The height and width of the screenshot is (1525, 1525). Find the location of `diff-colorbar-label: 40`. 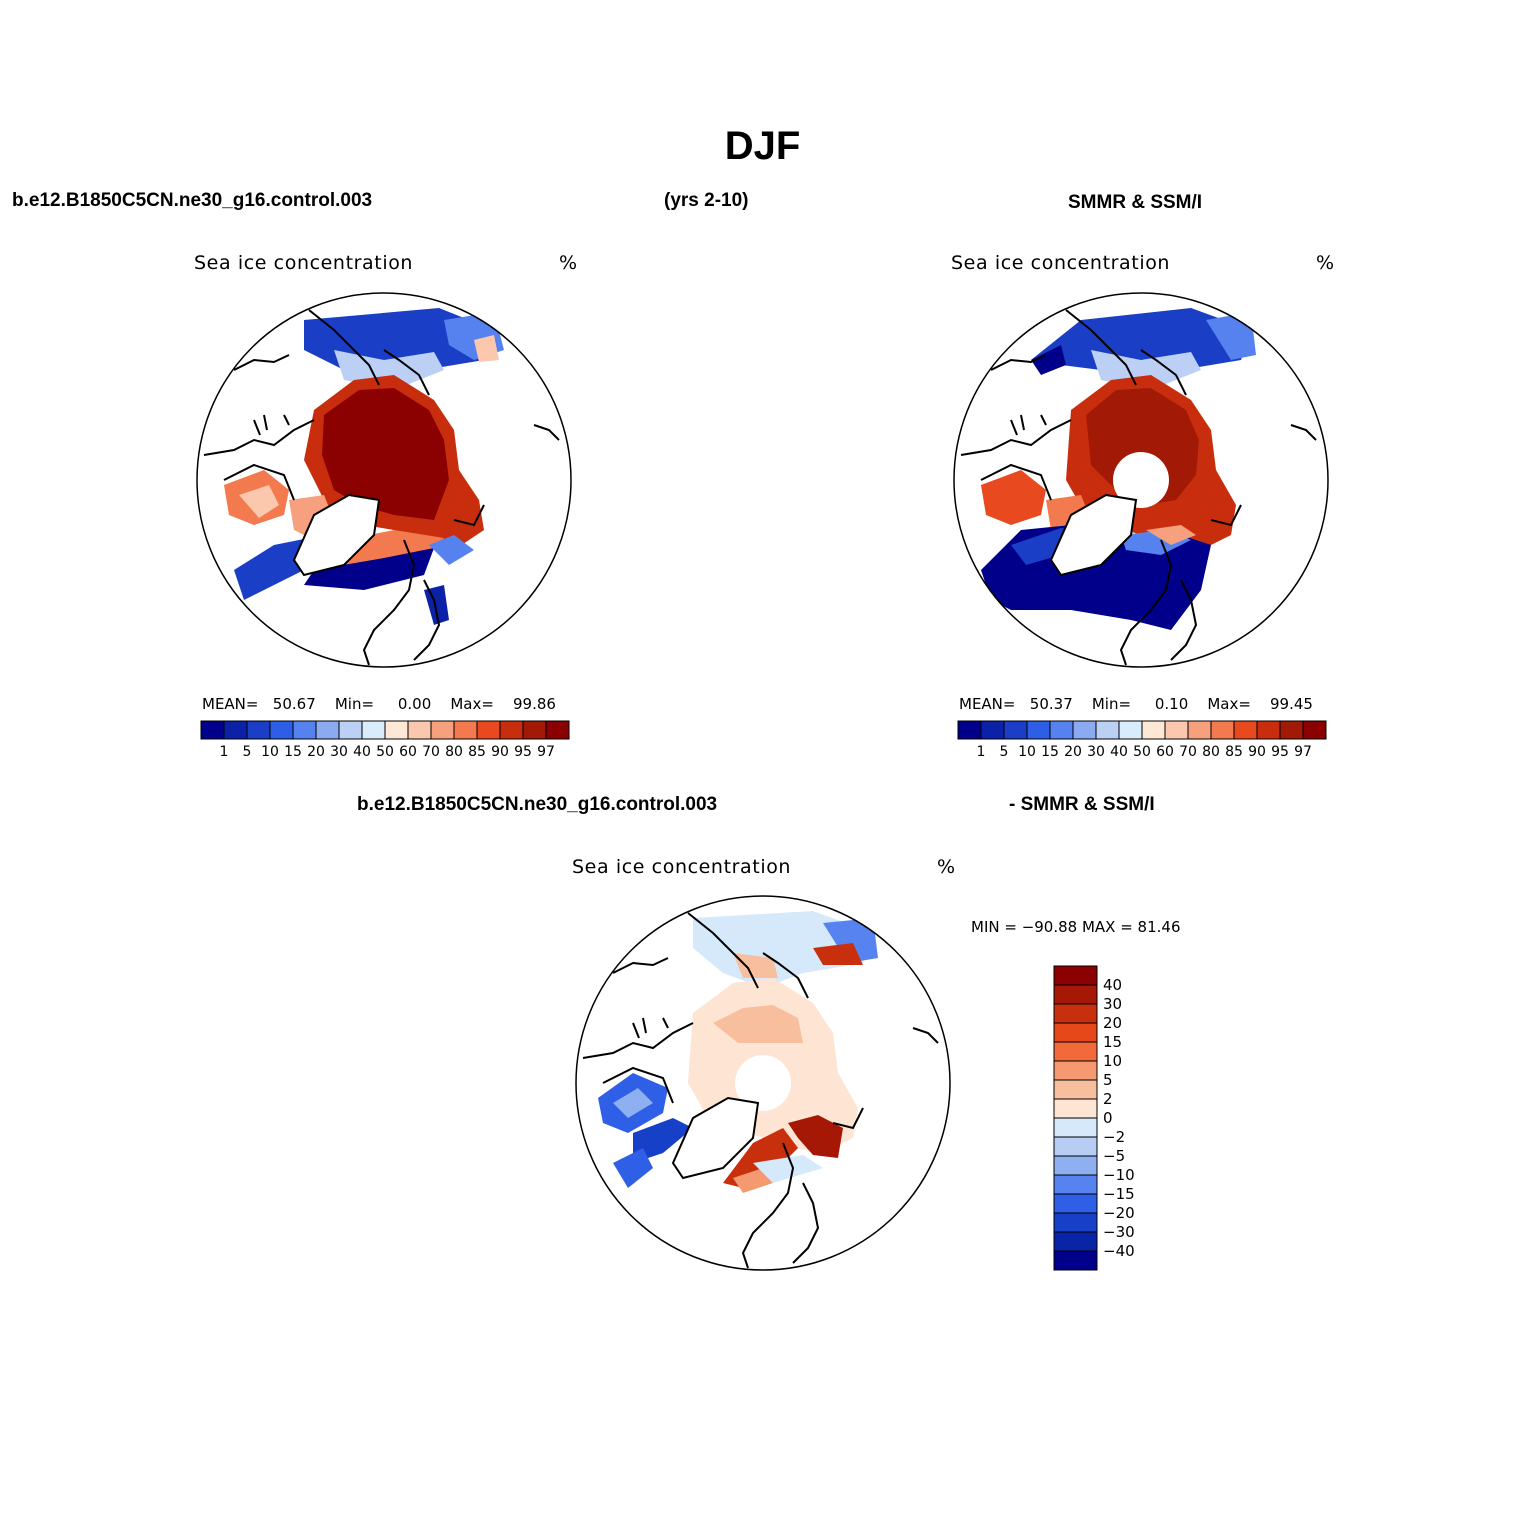

diff-colorbar-label: 40 is located at coordinates (1112, 985).